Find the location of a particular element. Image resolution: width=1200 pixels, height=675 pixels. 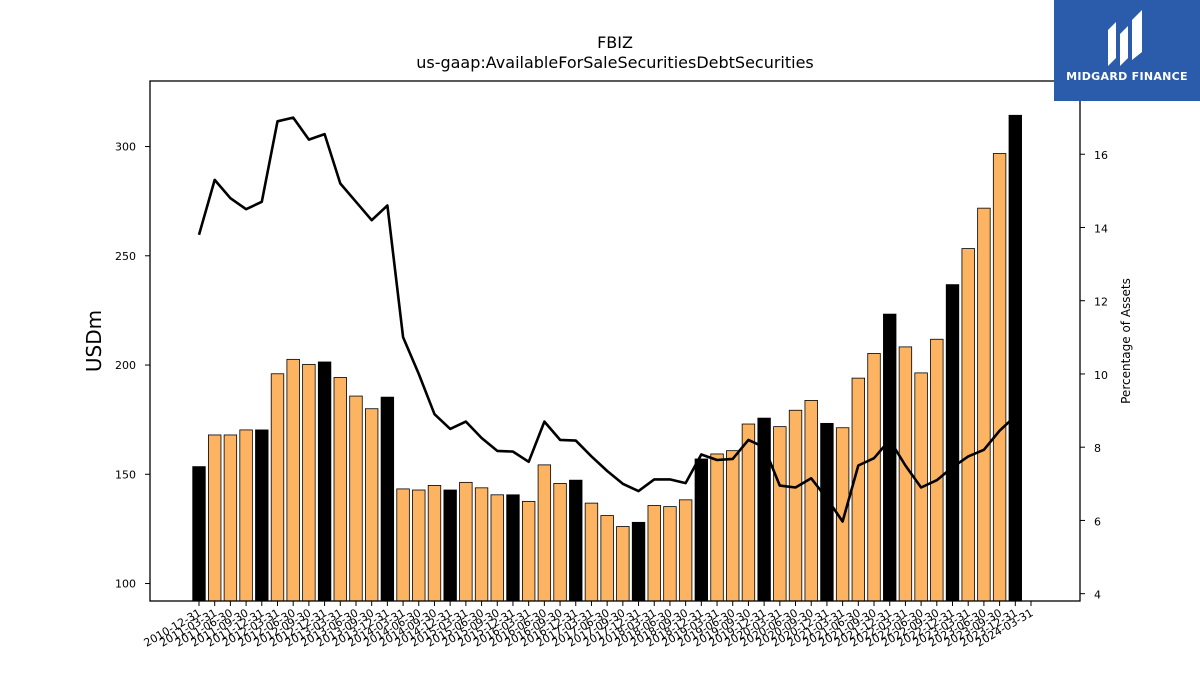

logo-text: MIDGARD FINANCE is located at coordinates (1127, 76).